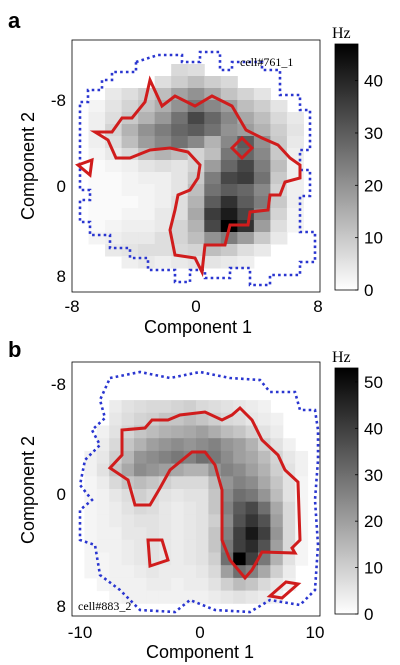 The width and height of the screenshot is (400, 665). I want to click on panel-b-colorbar-ticks: 0 10 20 30 40 50, so click(369, 498).